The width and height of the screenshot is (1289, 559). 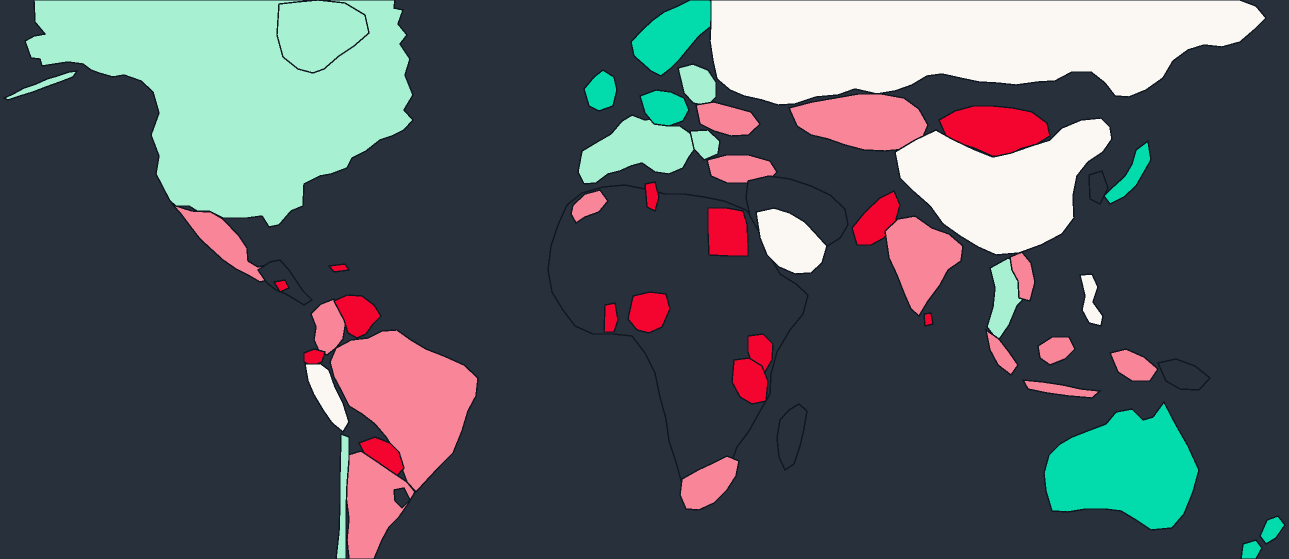 What do you see at coordinates (678, 341) in the screenshot?
I see `region-africa` at bounding box center [678, 341].